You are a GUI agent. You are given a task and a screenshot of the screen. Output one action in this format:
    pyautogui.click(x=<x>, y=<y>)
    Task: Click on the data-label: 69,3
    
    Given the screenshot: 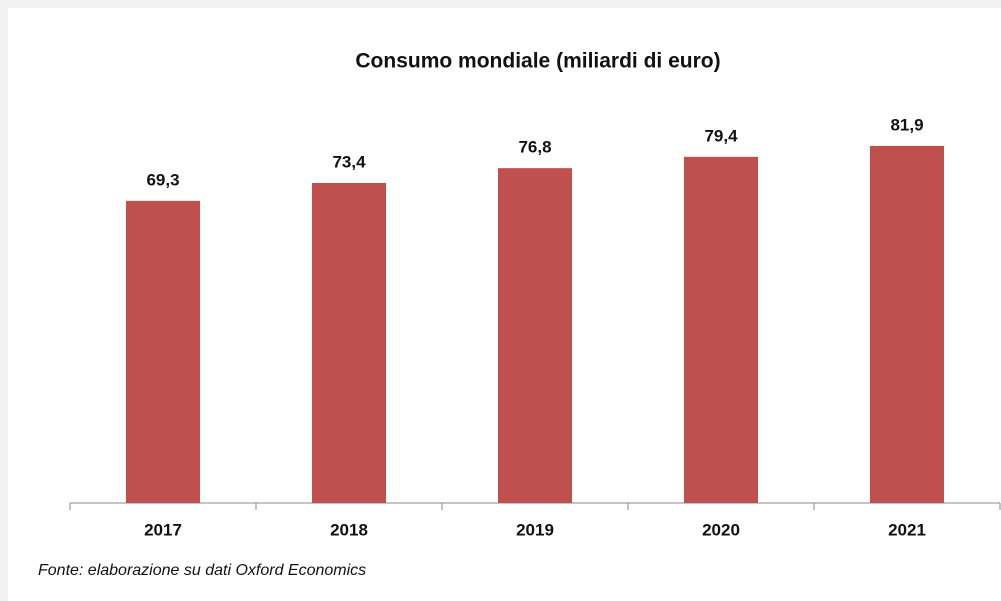 What is the action you would take?
    pyautogui.click(x=162, y=179)
    